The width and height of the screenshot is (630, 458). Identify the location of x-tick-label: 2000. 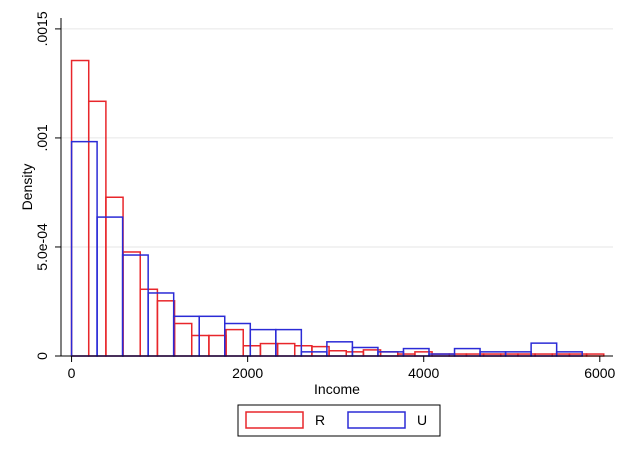
(247, 373).